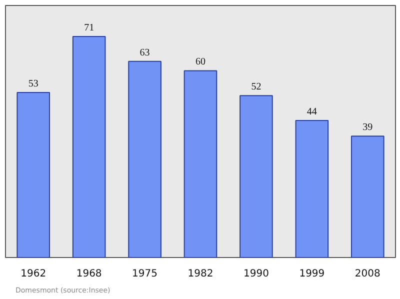 Image resolution: width=400 pixels, height=299 pixels. I want to click on x-tick-label: 1968, so click(89, 274).